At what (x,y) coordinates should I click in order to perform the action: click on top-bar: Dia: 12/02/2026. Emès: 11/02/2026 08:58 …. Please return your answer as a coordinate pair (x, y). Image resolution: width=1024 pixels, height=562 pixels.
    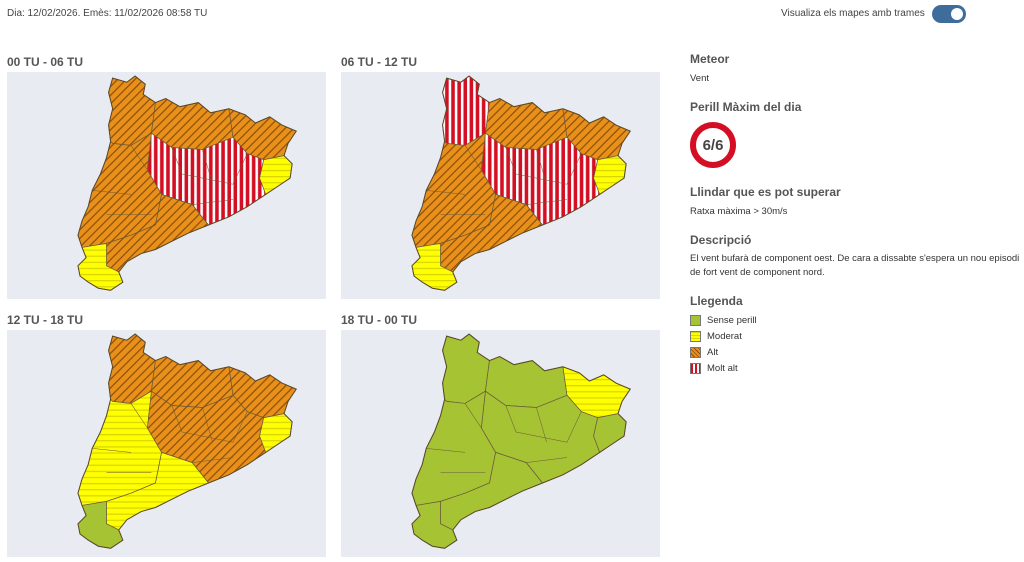
    Looking at the image, I should click on (512, 15).